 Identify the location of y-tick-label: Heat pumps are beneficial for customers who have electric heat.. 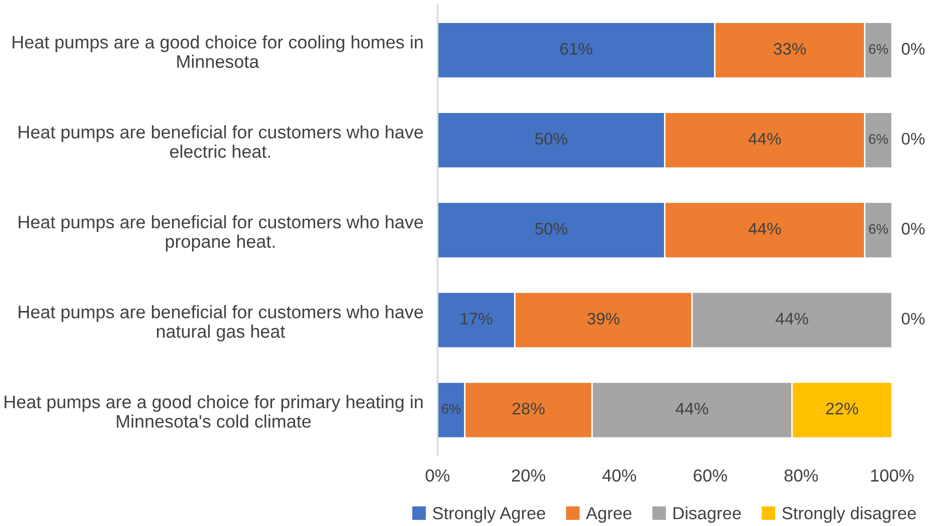
(220, 141).